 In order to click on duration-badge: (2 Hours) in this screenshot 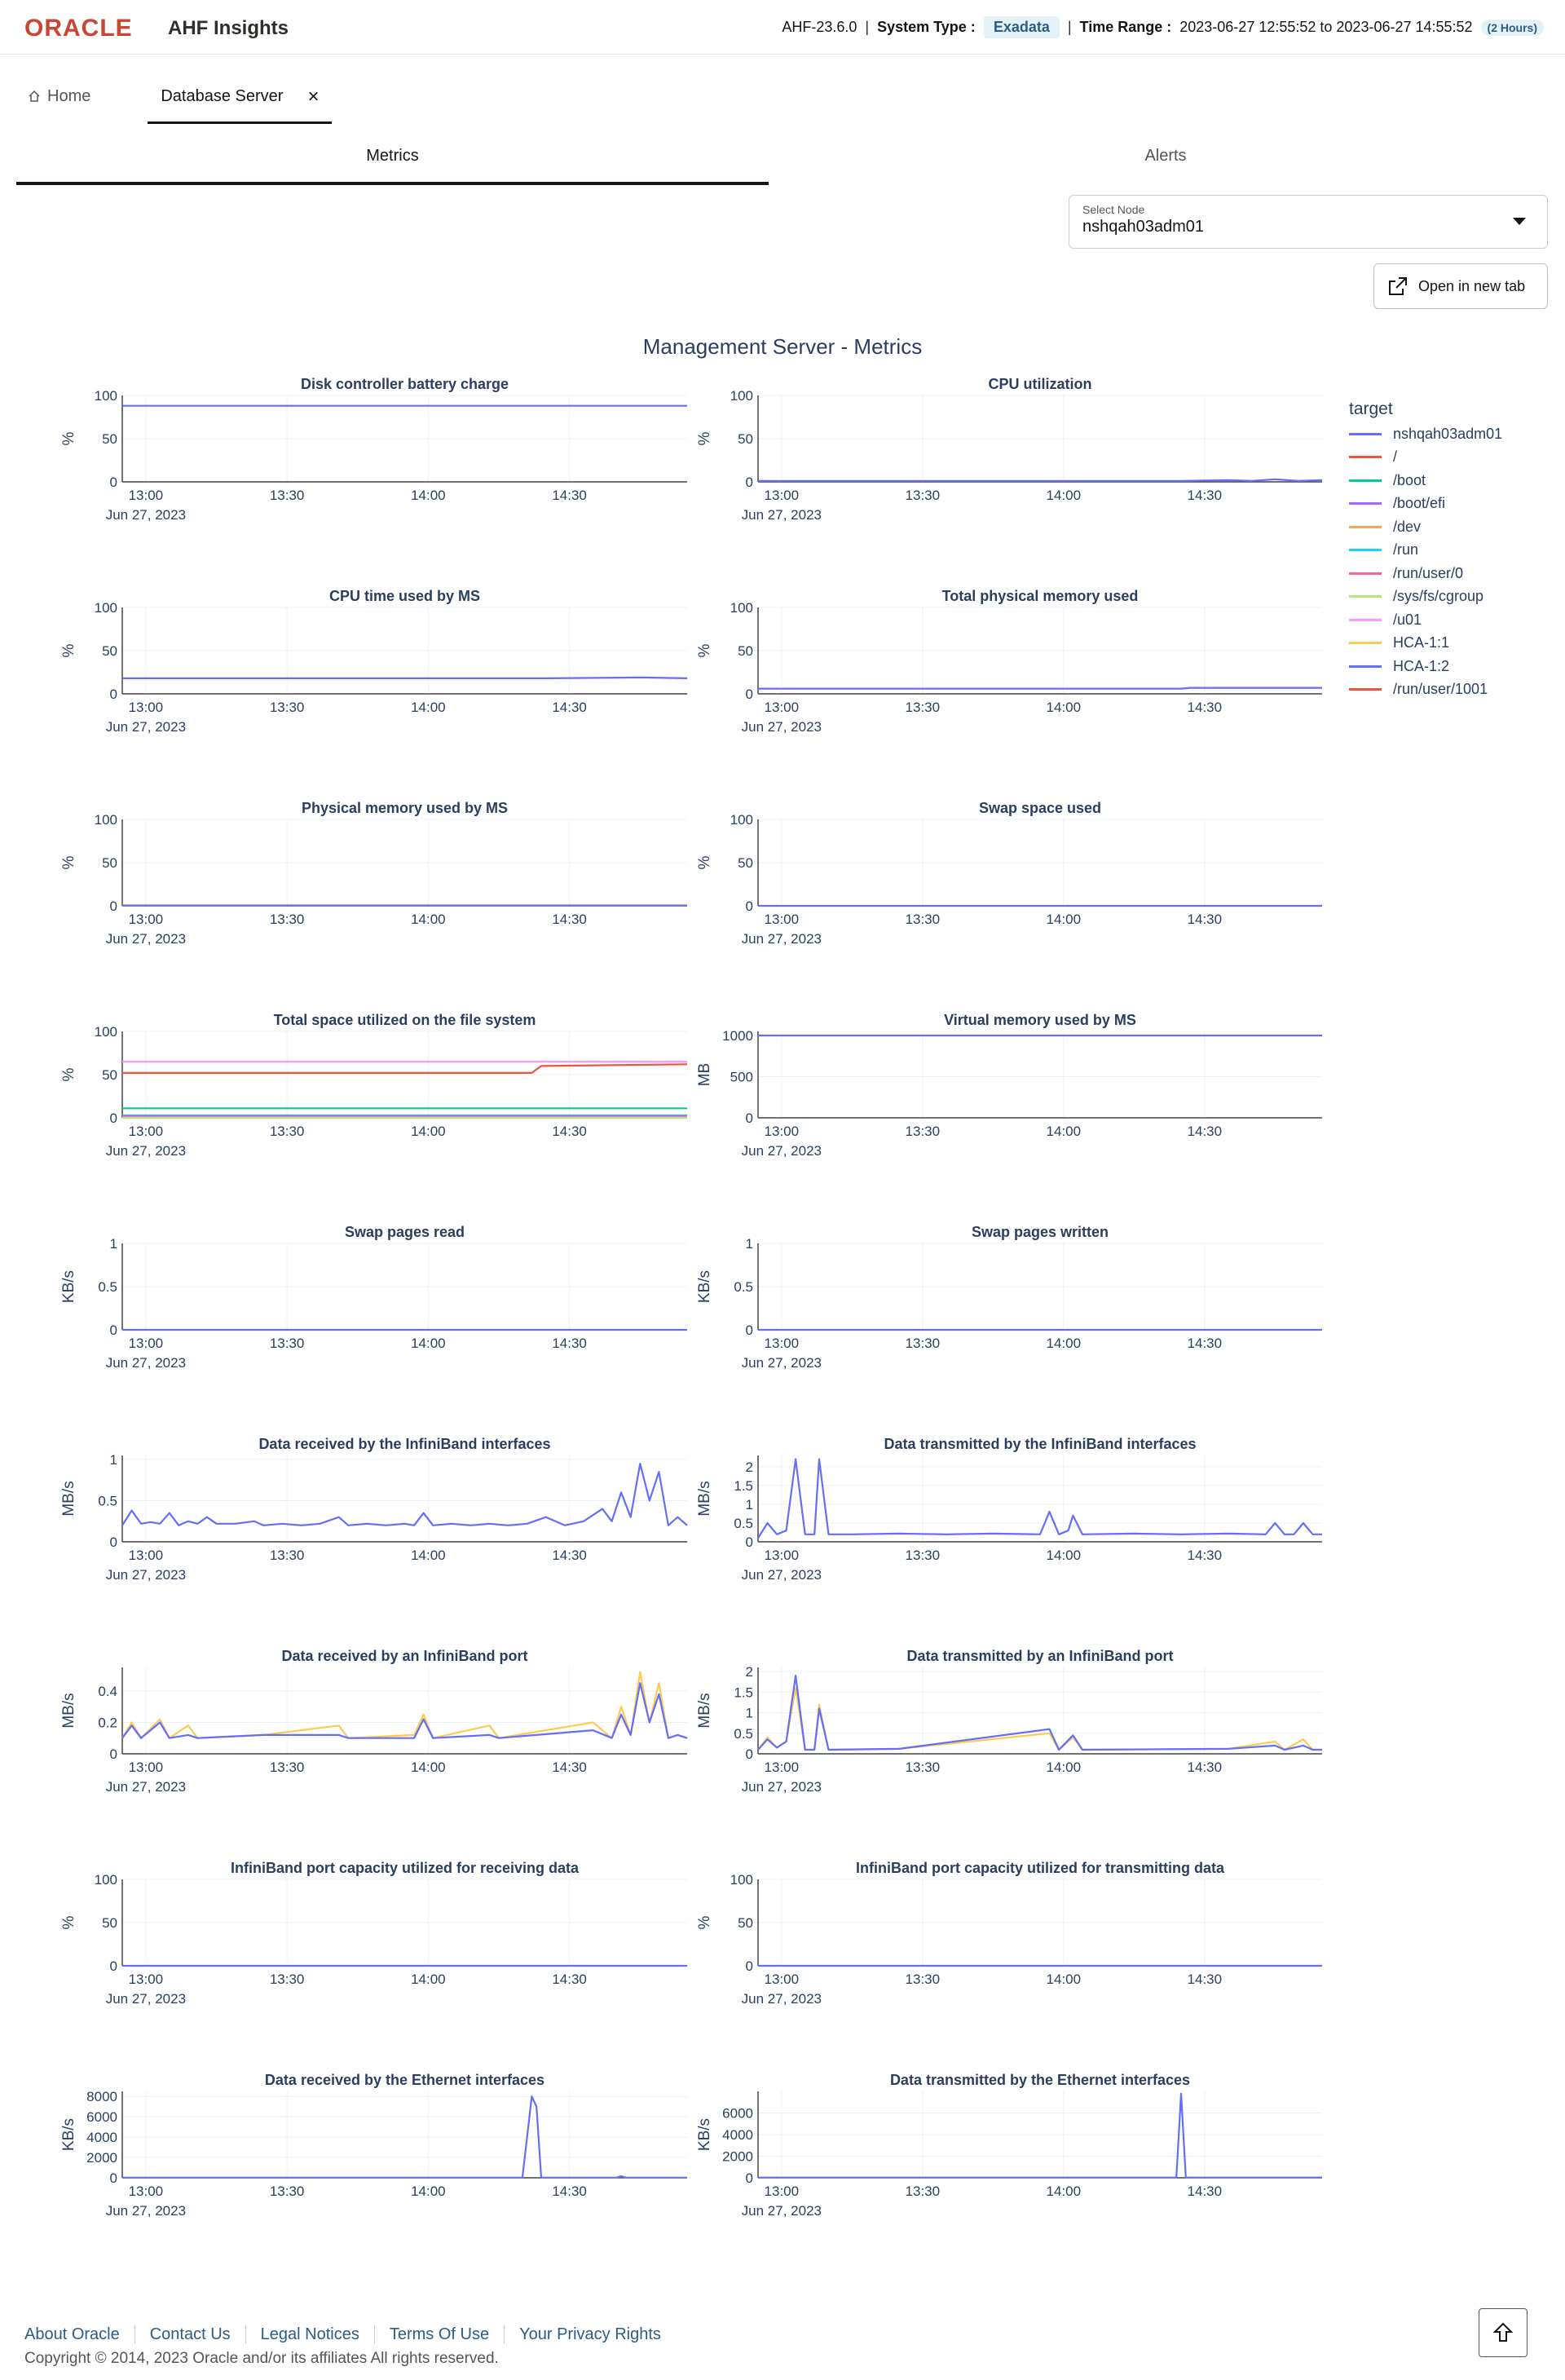, I will do `click(1512, 28)`.